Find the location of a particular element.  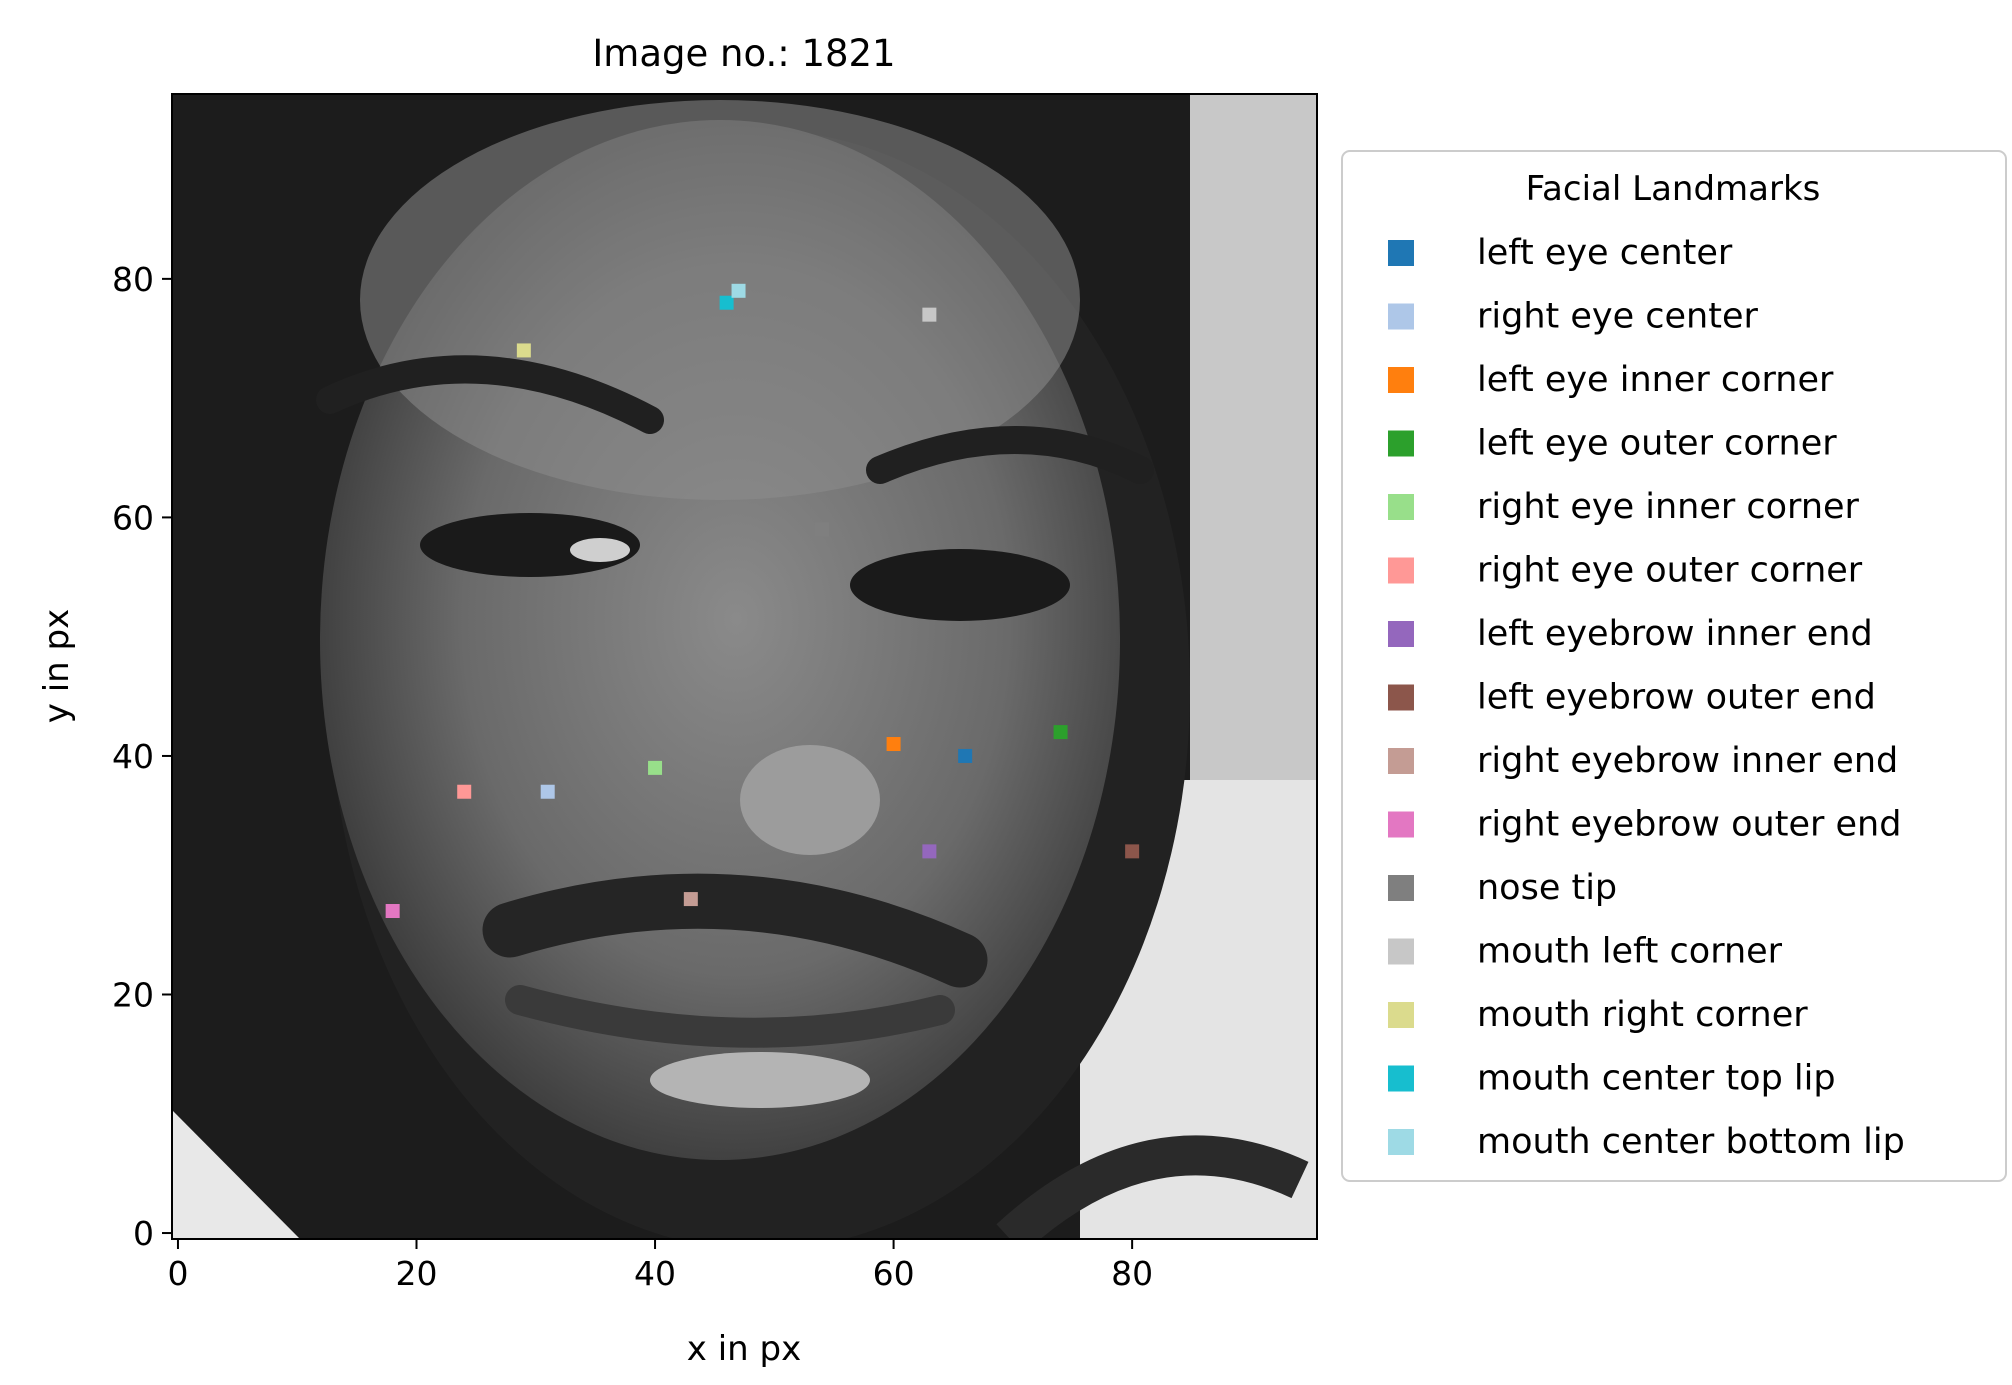

y-tick-label: 80 is located at coordinates (133, 279).